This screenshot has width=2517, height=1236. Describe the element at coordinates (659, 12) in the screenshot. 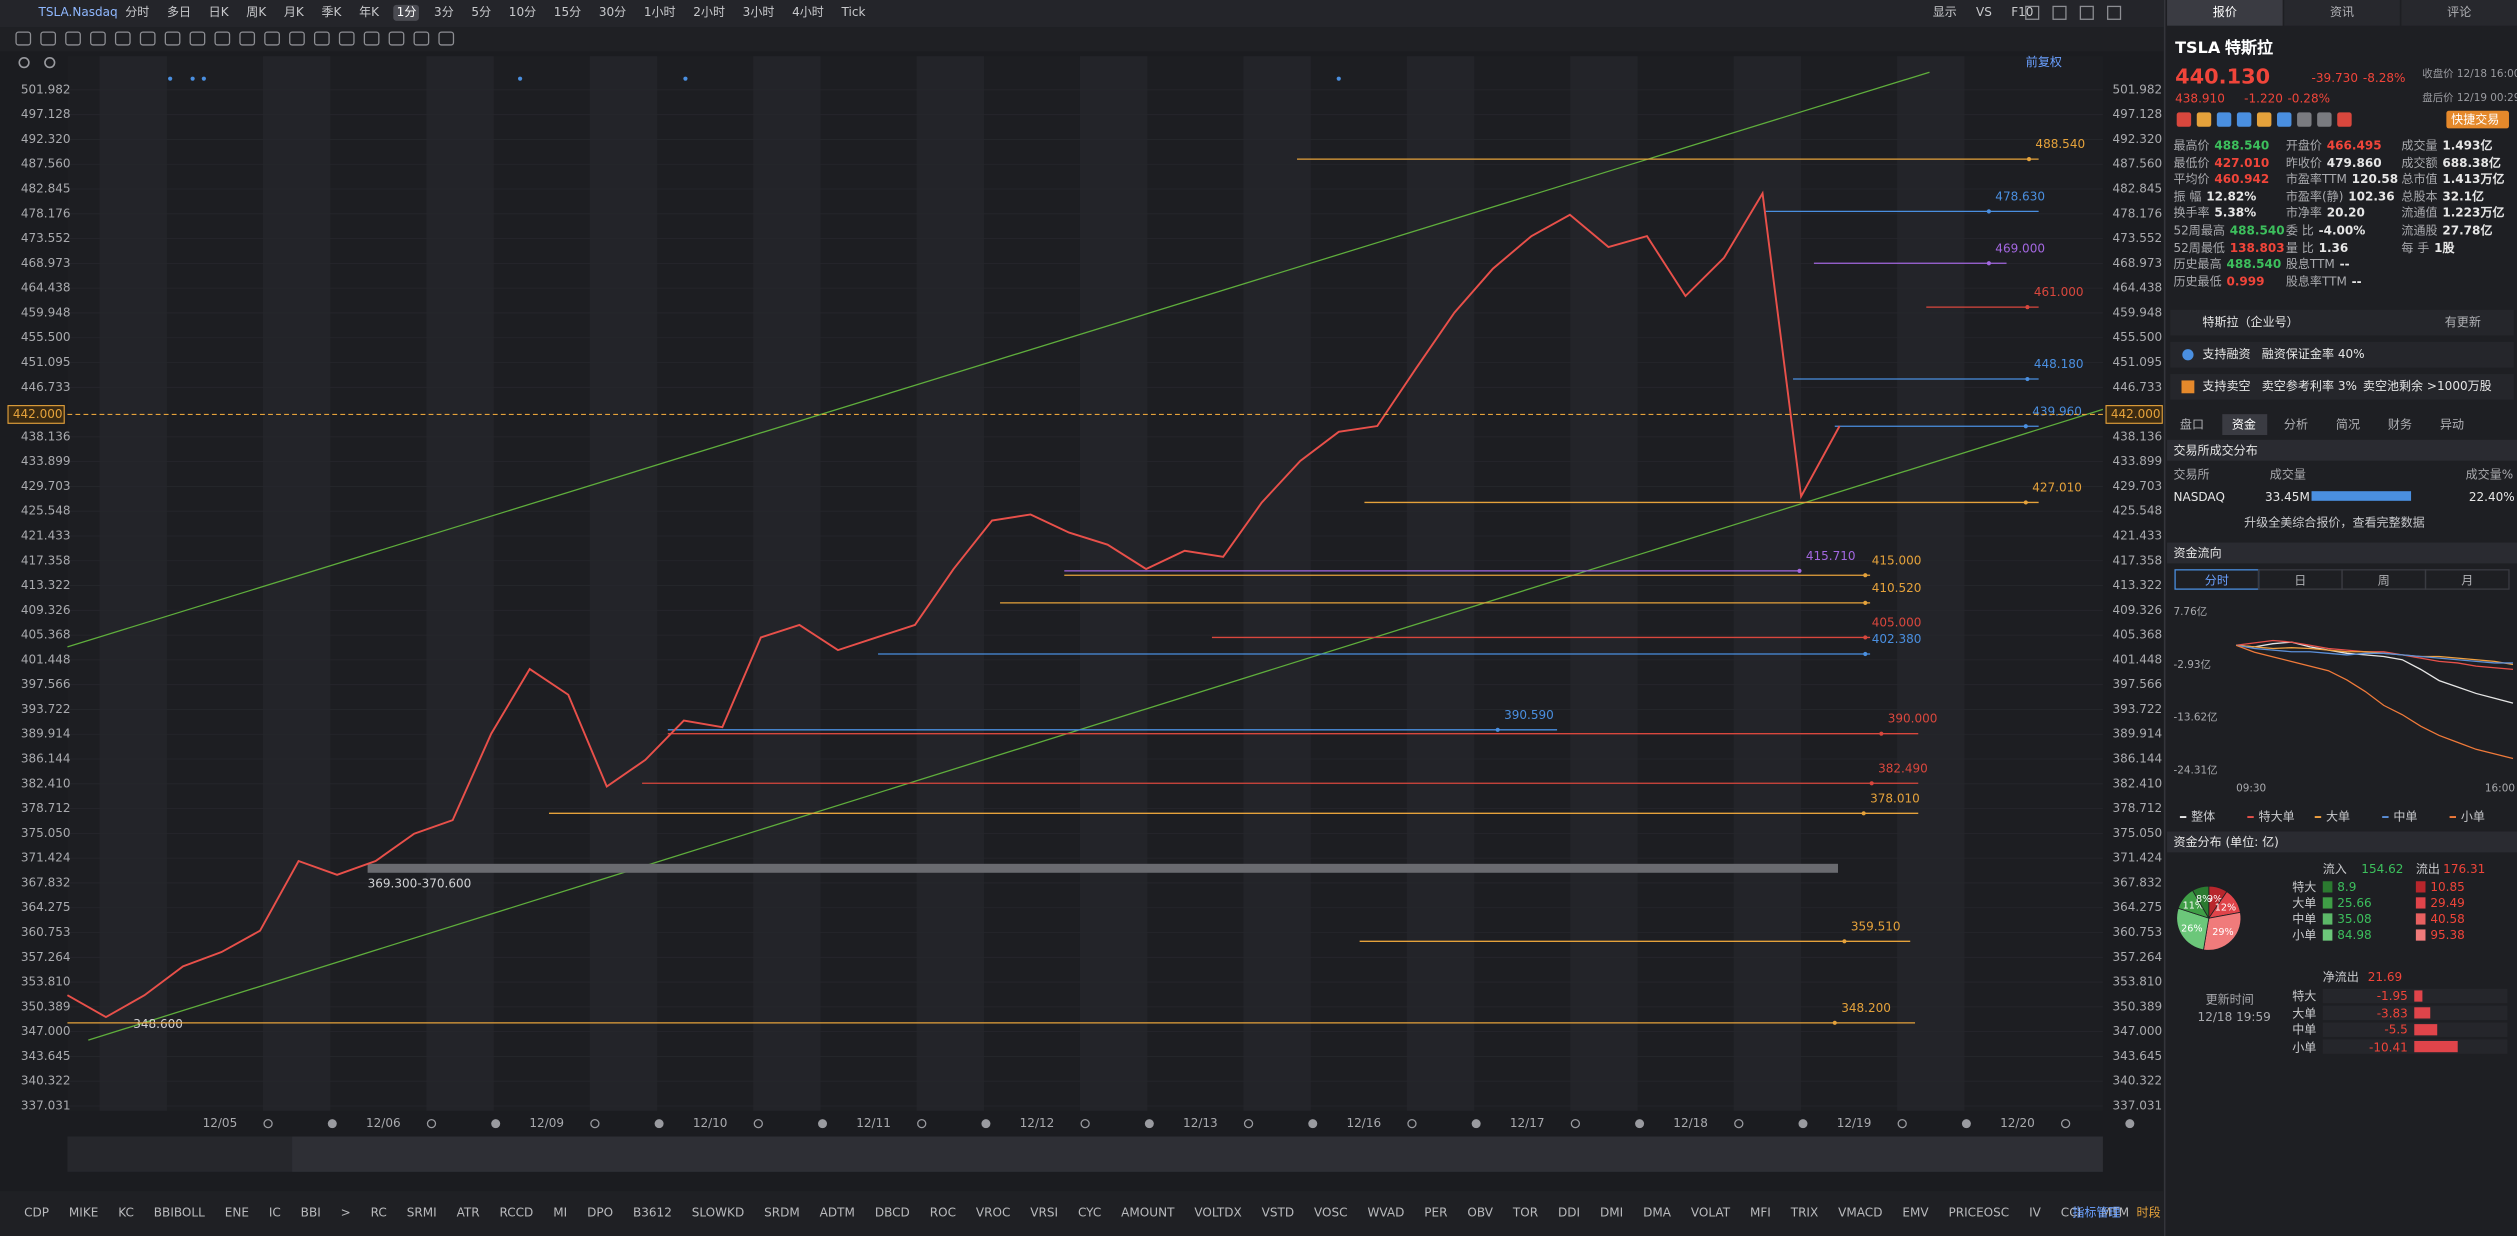

I see `period-tab: 1小时` at that location.